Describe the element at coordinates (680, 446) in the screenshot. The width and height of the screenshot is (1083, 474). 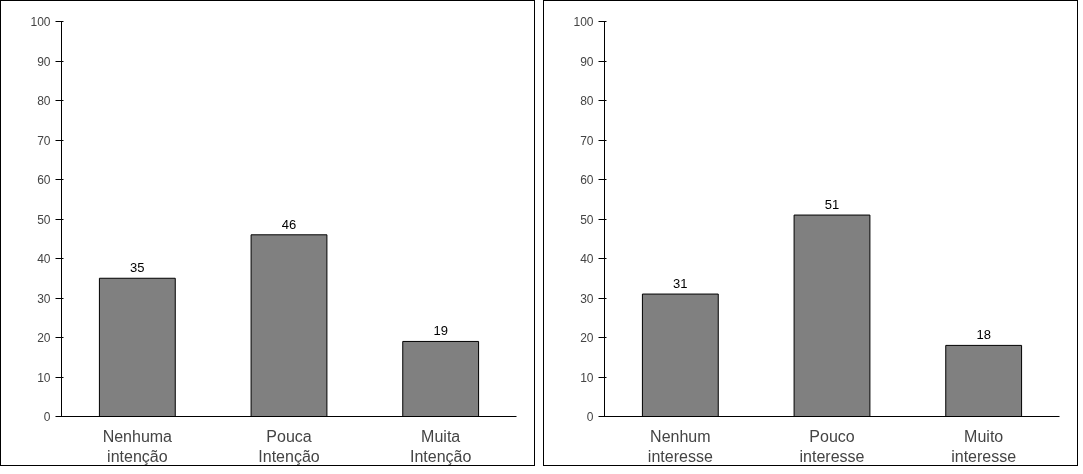
I see `x-tick-label: Nenhum interesse` at that location.